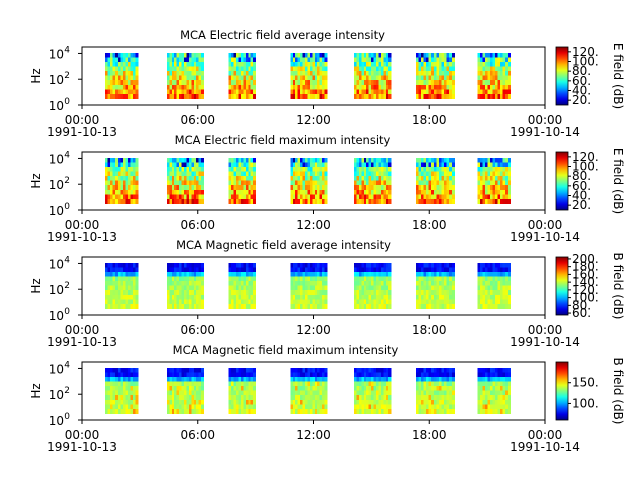 Image resolution: width=640 pixels, height=480 pixels. I want to click on panel-title: MCA Magnetic field average intensity, so click(283, 245).